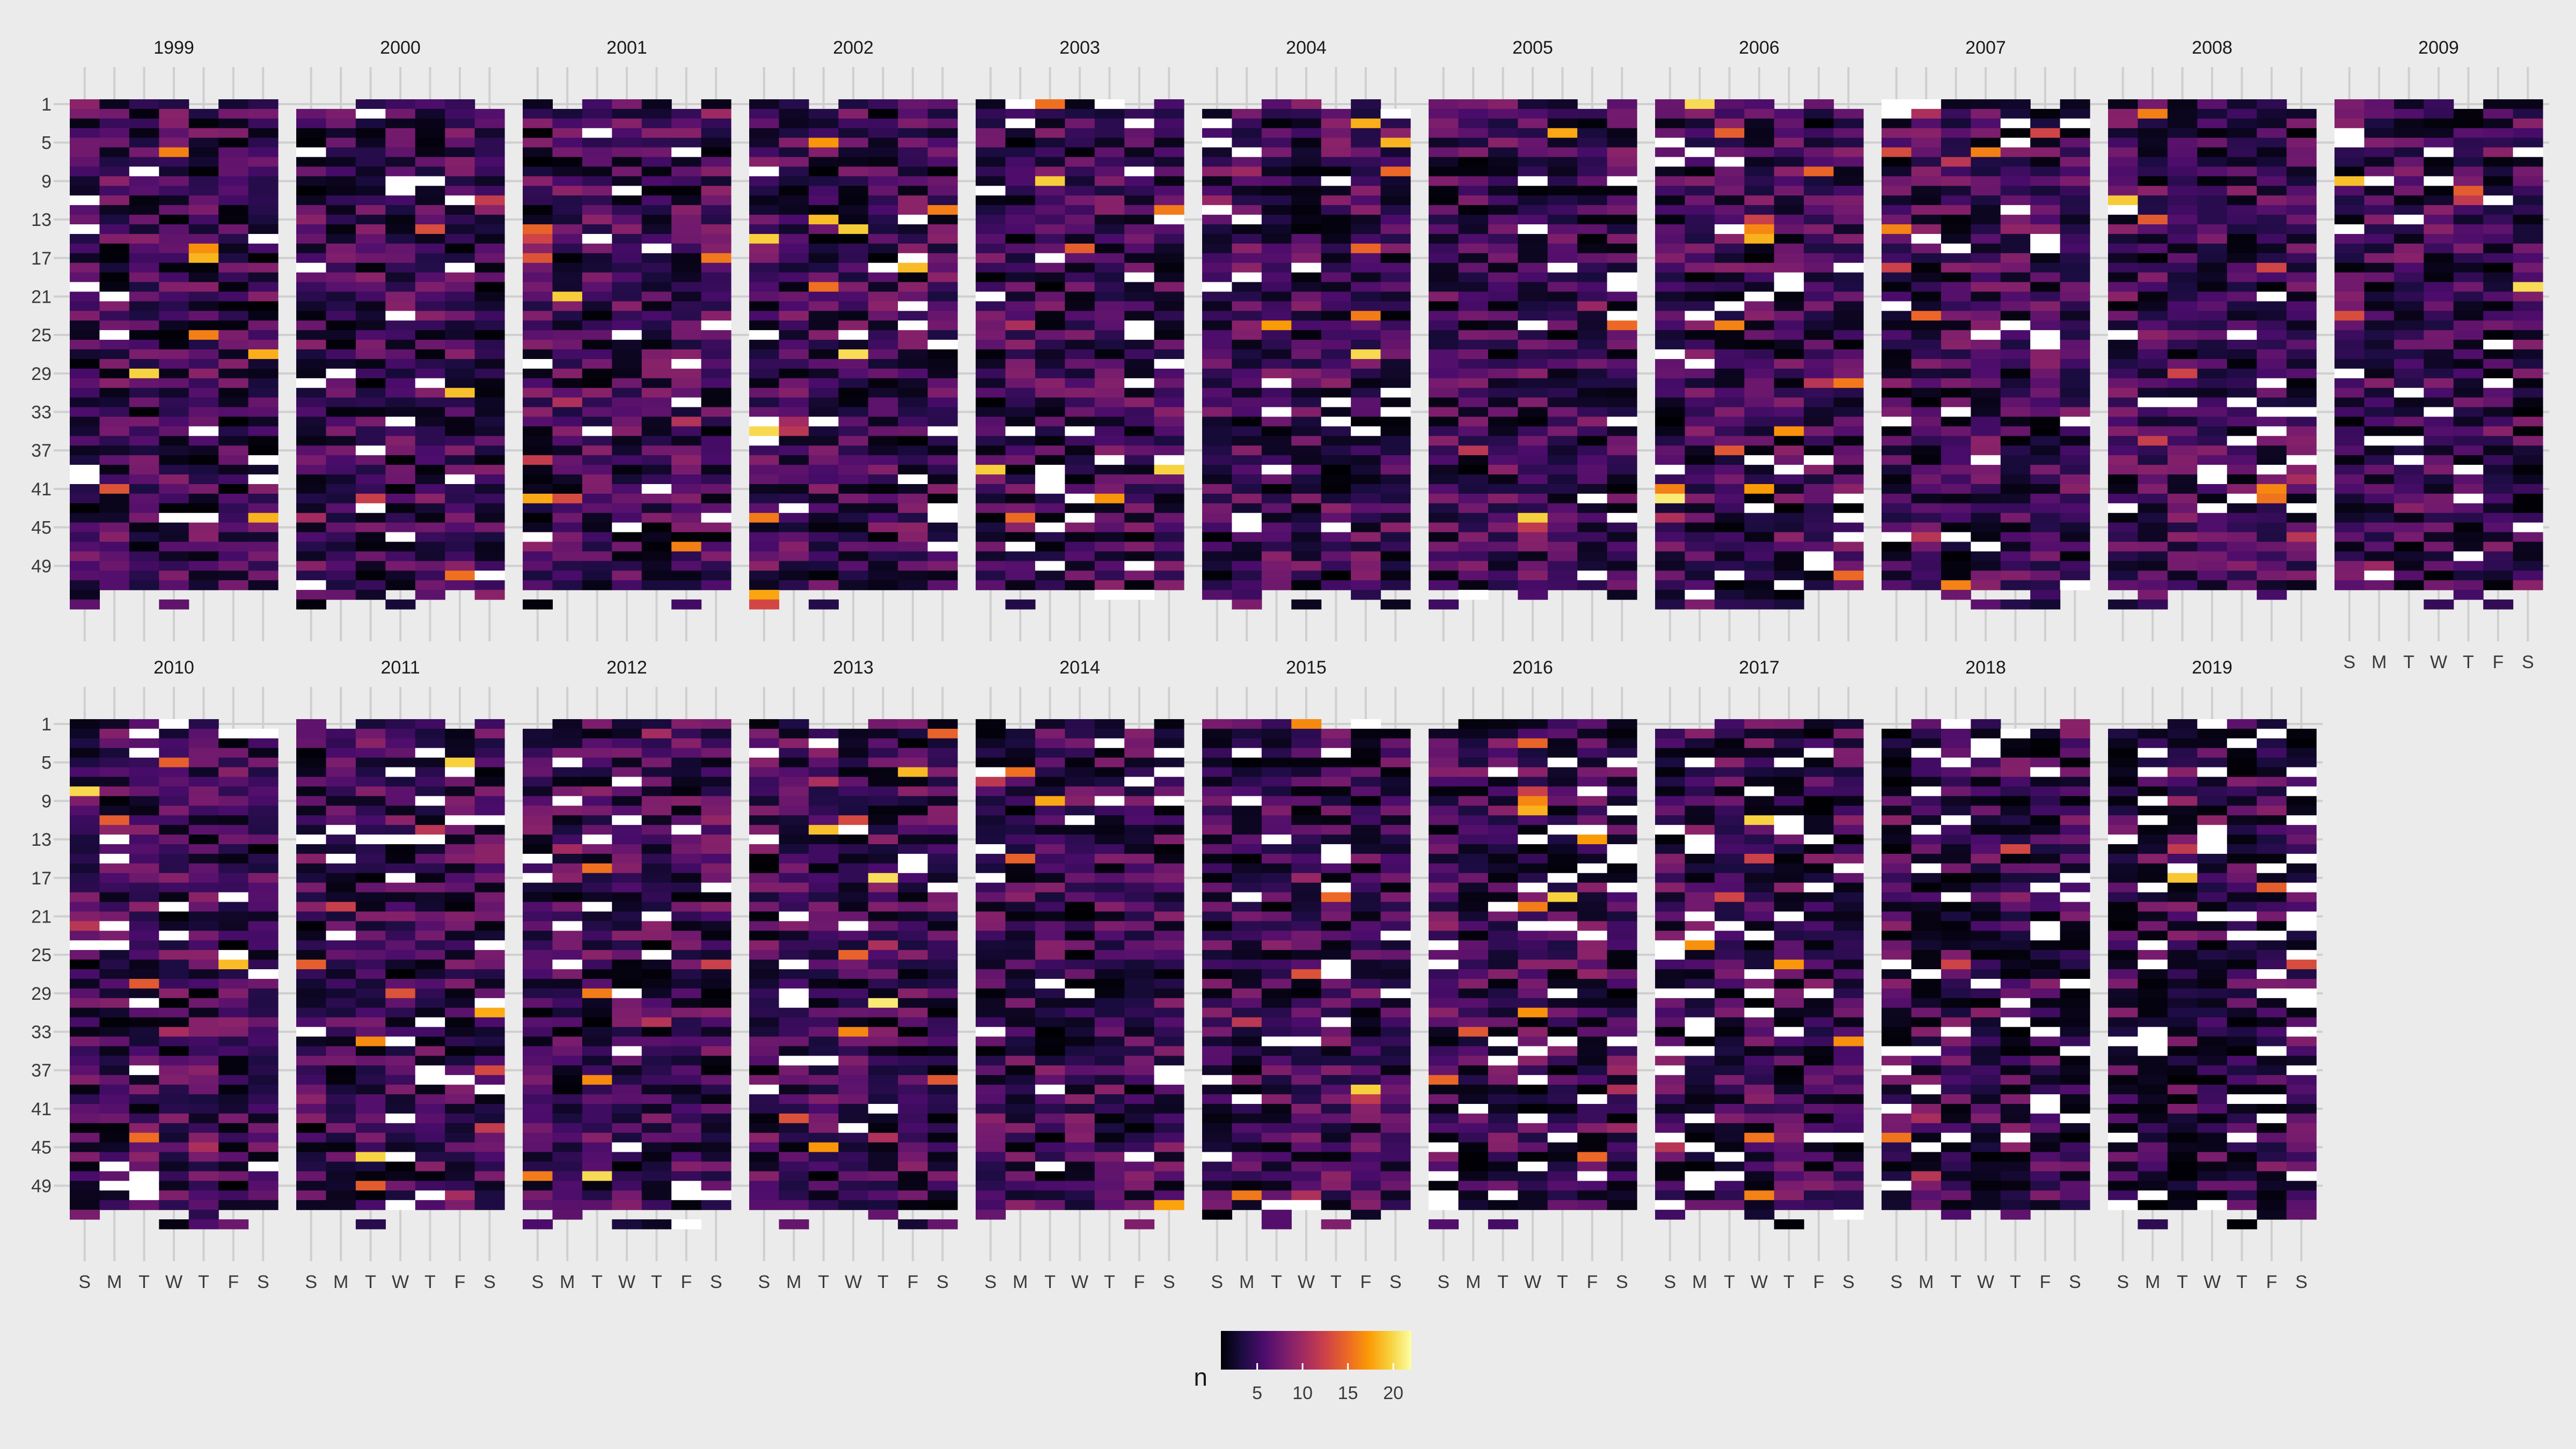 The height and width of the screenshot is (1449, 2576). I want to click on x-tick-label: T, so click(2408, 662).